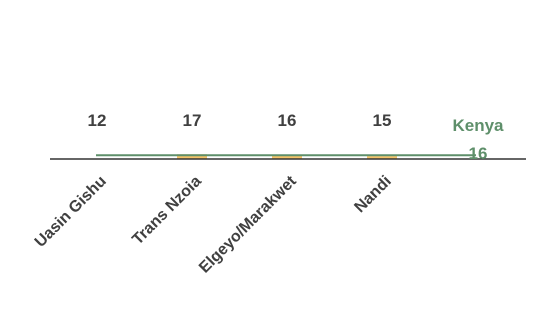 This screenshot has height=323, width=536. I want to click on value-label-trans-nzoia: 17, so click(192, 120).